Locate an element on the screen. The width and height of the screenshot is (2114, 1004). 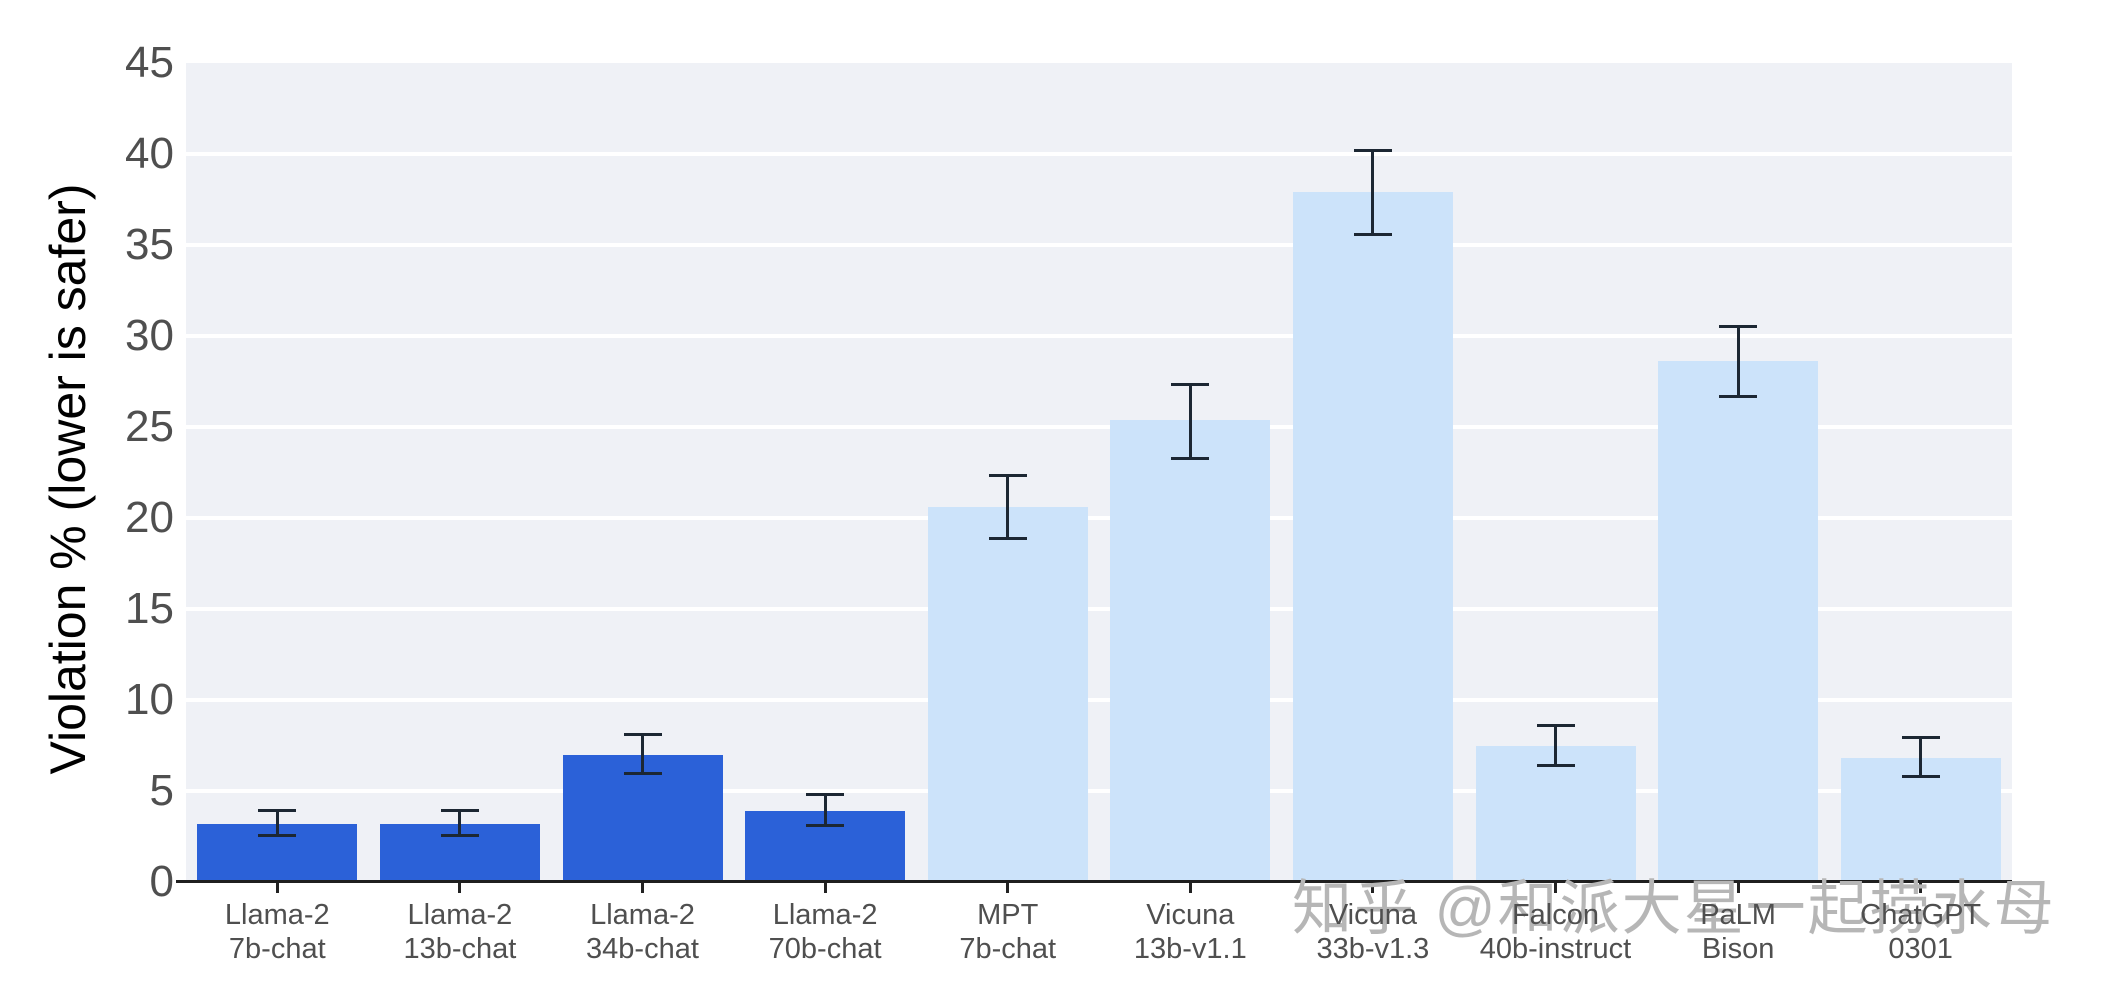
y-axis-title: Violation % (lower is safer) is located at coordinates (68, 479).